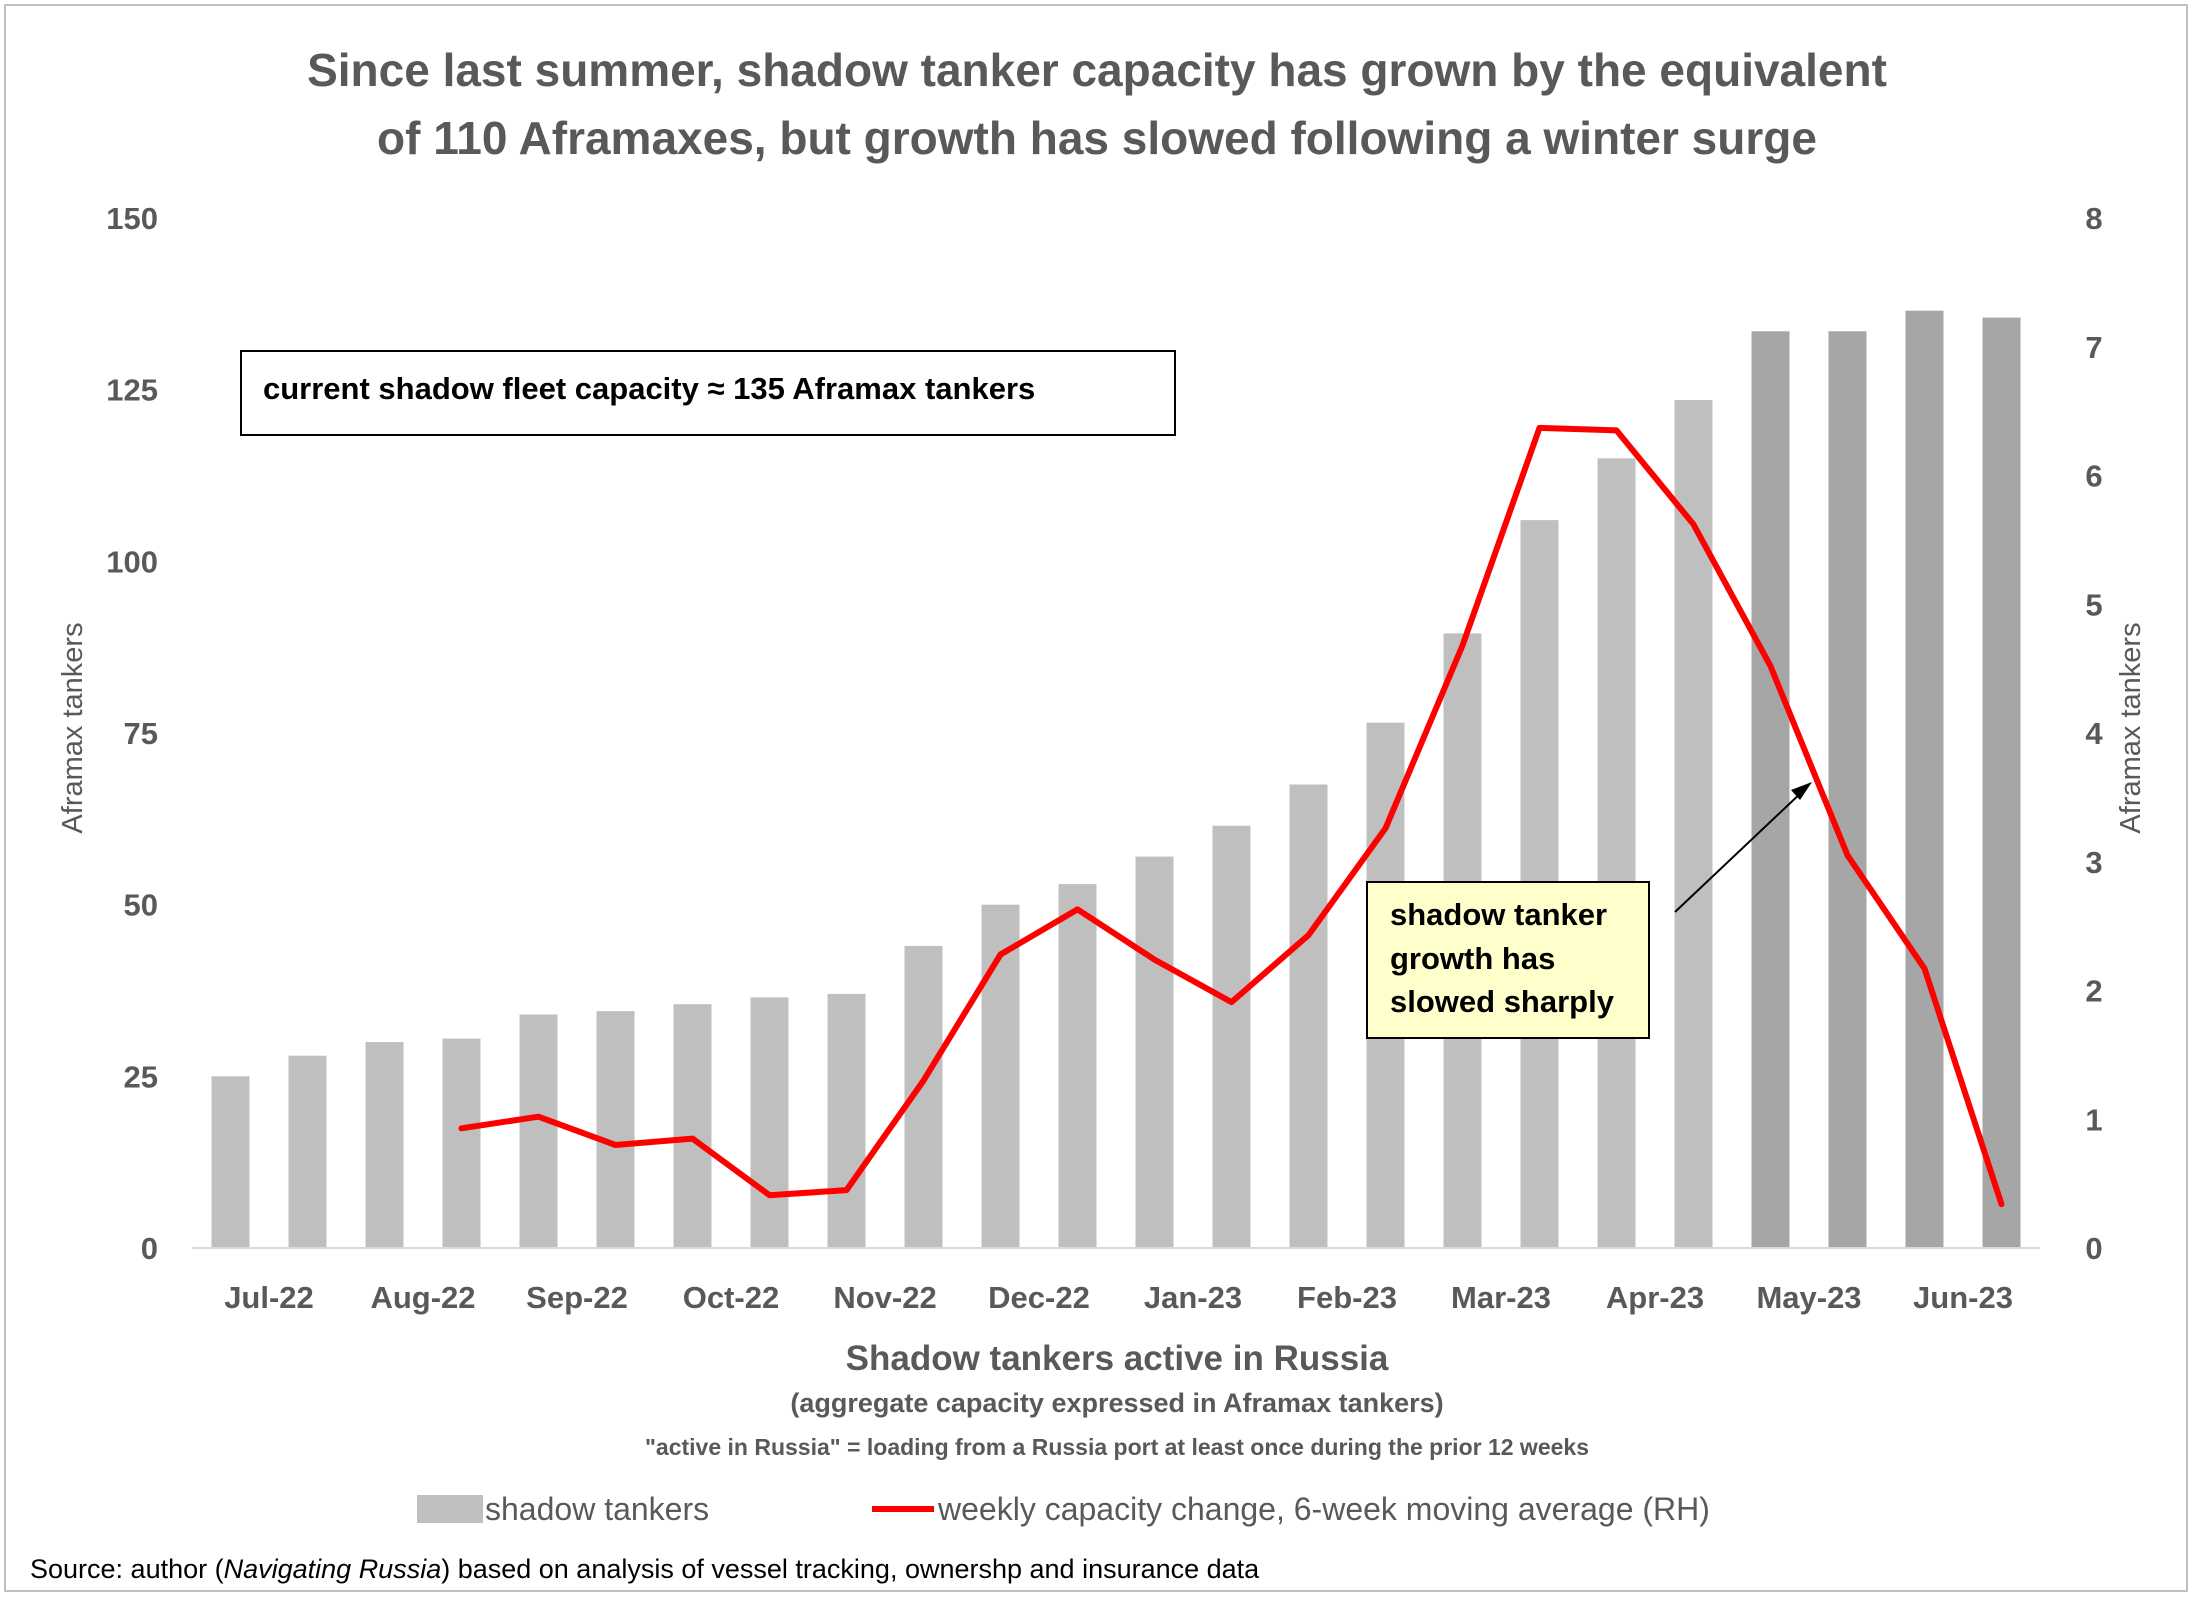 The width and height of the screenshot is (2194, 1598). Describe the element at coordinates (2131, 727) in the screenshot. I see `y-axis-right-label: Aframax tankers` at that location.